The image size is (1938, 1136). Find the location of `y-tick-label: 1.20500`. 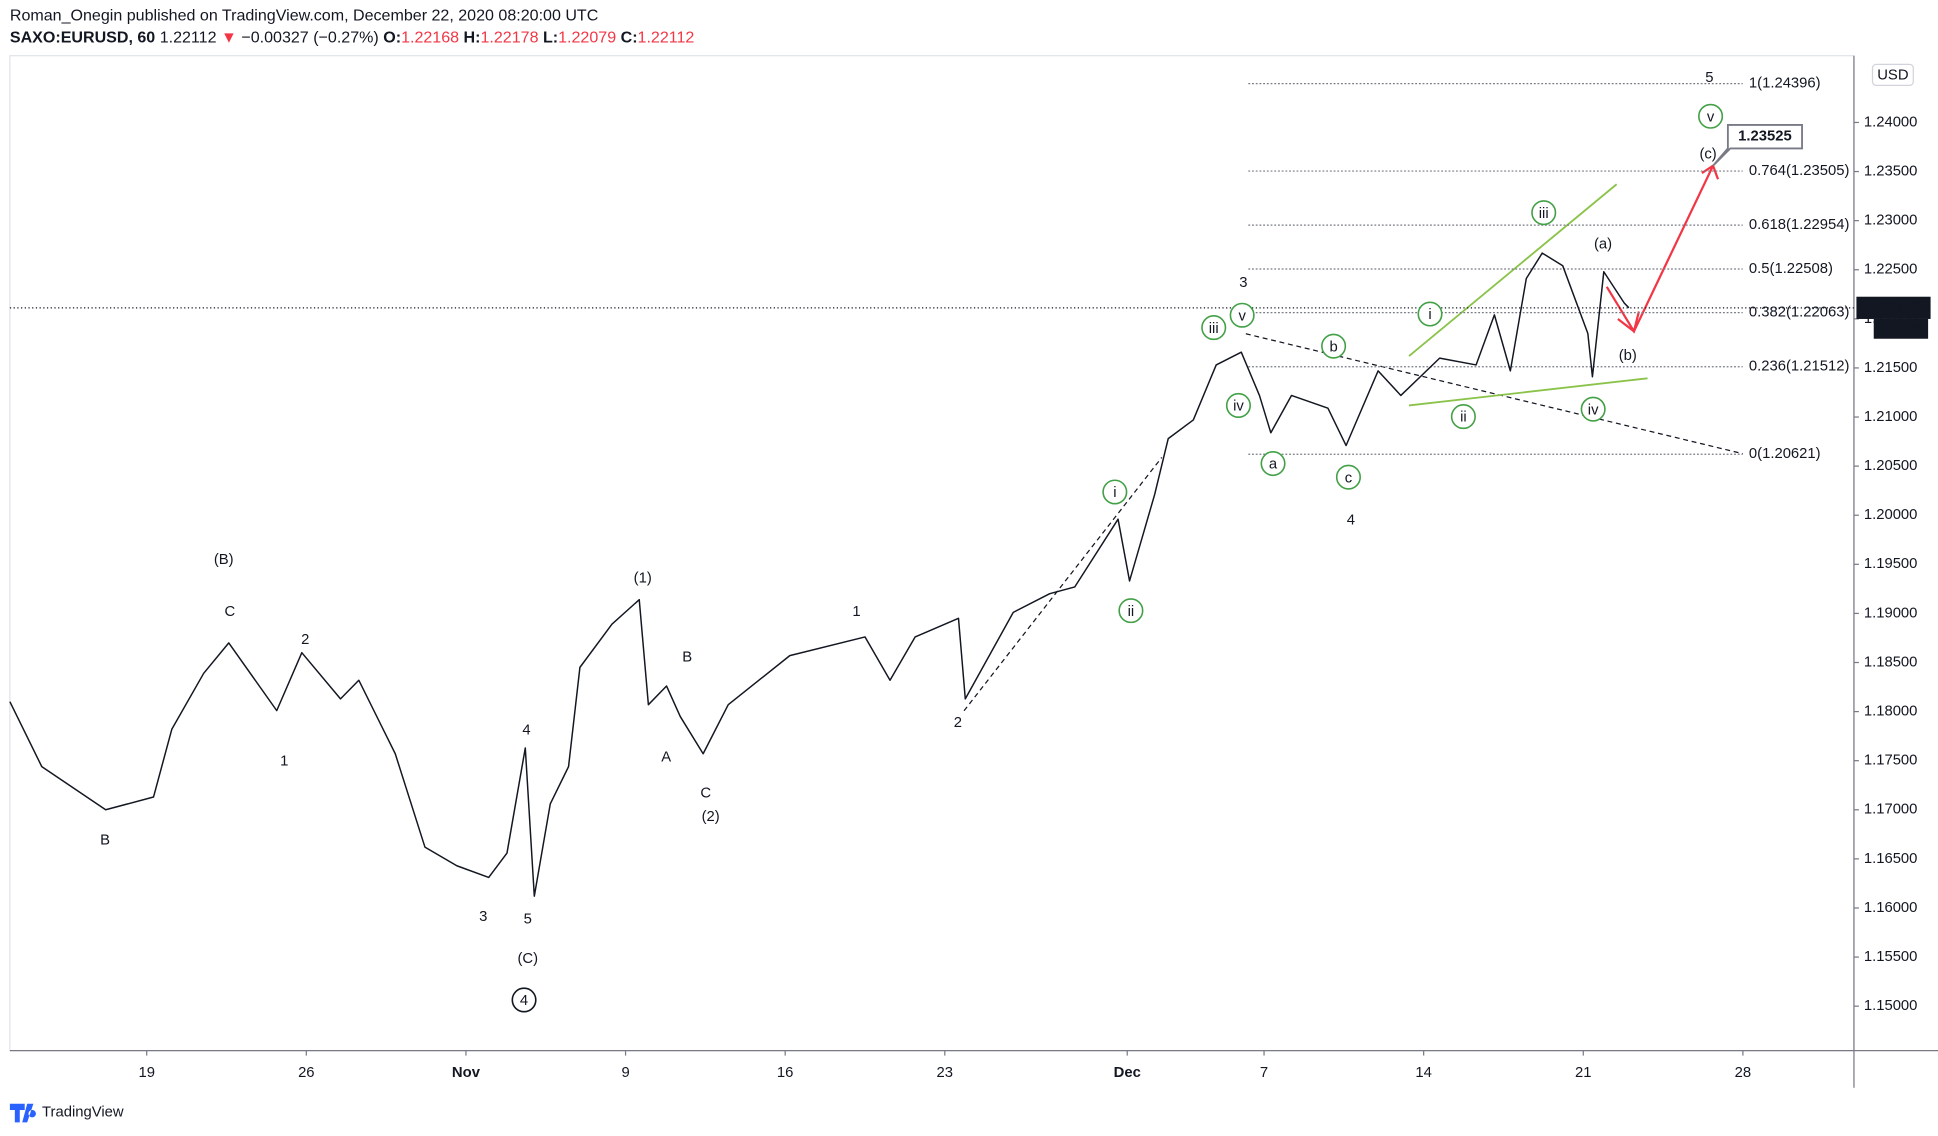

y-tick-label: 1.20500 is located at coordinates (1891, 466).